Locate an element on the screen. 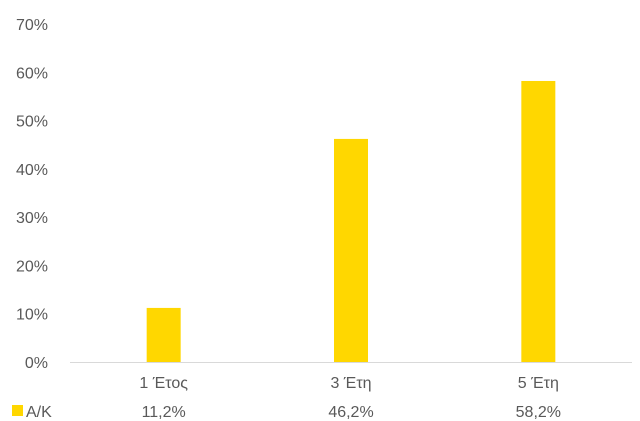  table-values: 11,2% 46,2% 58,2% is located at coordinates (351, 412).